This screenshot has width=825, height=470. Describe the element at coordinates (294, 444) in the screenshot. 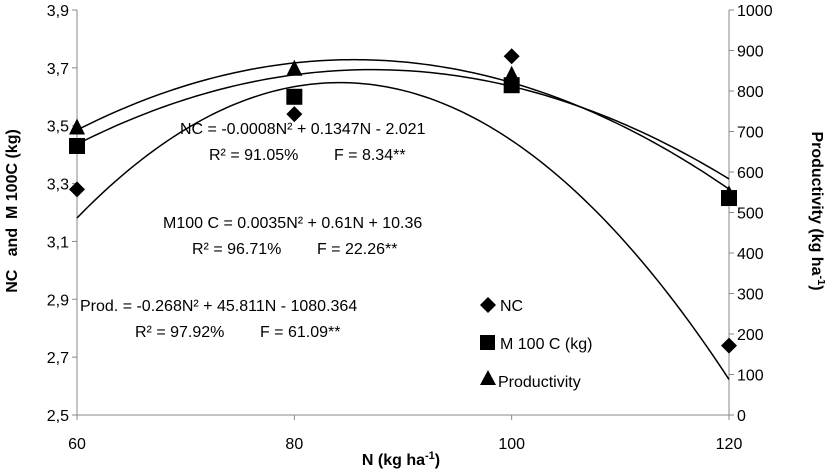

I see `x-tick-label: 80` at that location.